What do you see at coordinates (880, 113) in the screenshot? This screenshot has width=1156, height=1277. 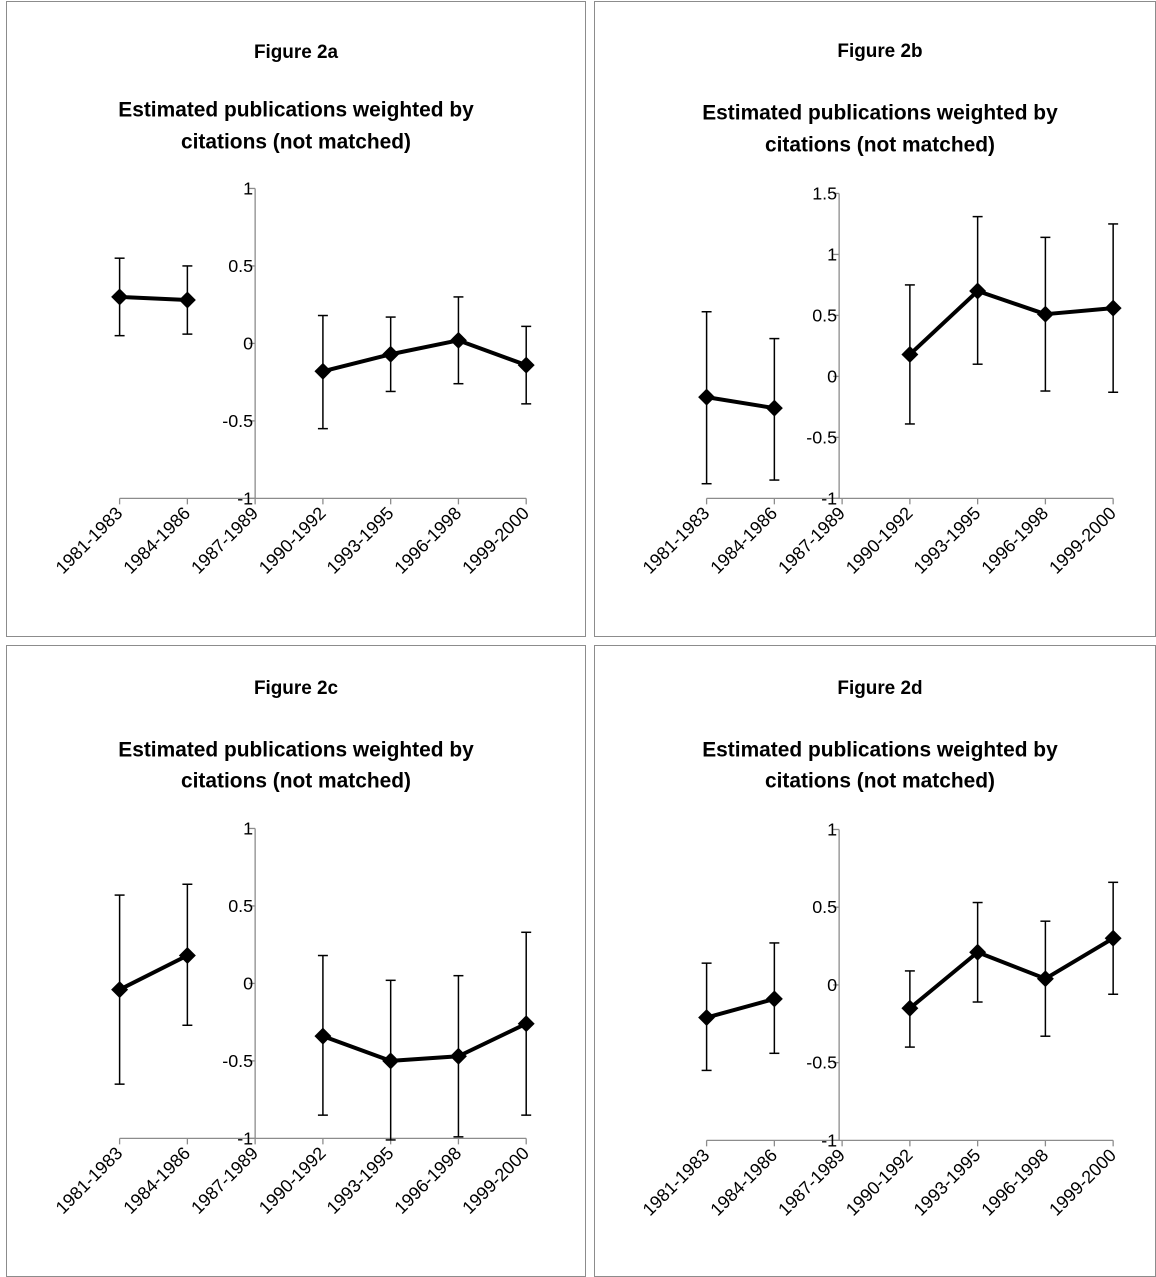 I see `fig-b-chart-title-line-1: Estimated publications weighted by` at bounding box center [880, 113].